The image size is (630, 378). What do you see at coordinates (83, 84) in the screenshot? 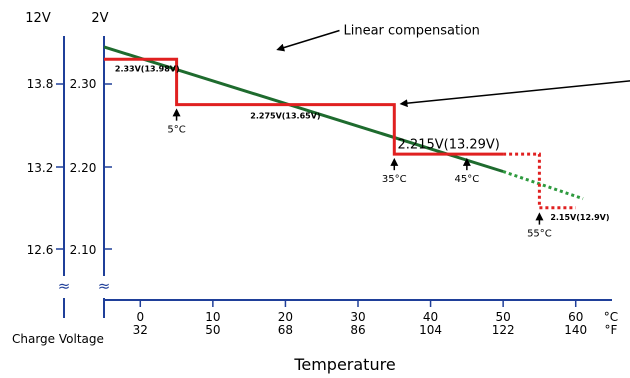
I see `right-tick-label: 2.30` at bounding box center [83, 84].